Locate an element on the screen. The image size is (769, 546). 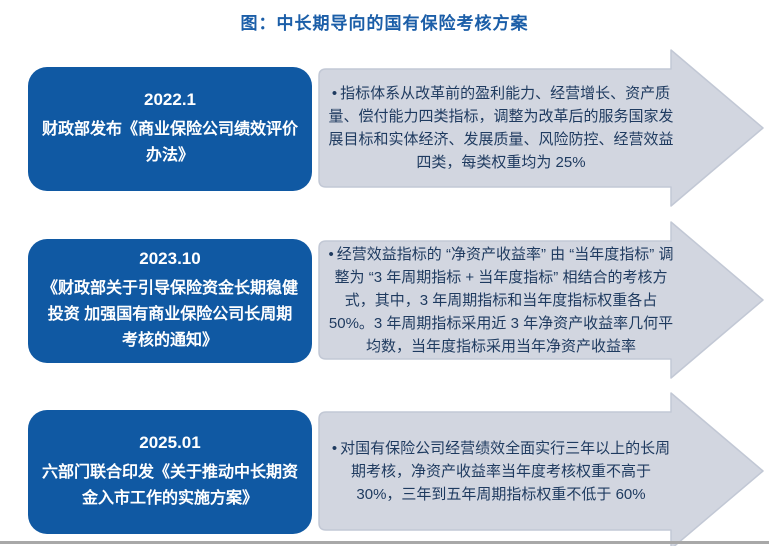
milestone-card: 2022.1 财政部发布《商业保险公司绩效评价办法》 is located at coordinates (170, 129).